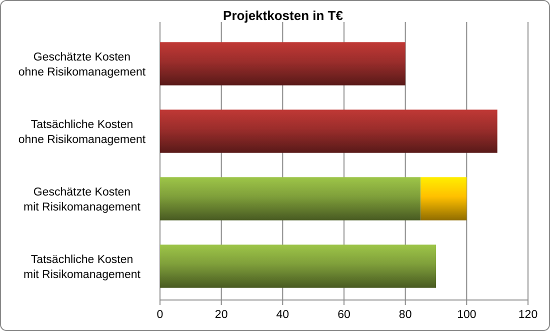 This screenshot has height=331, width=550. What do you see at coordinates (82, 64) in the screenshot?
I see `y-tick-label: Geschätzte Kosten ohne Risikomanagement` at bounding box center [82, 64].